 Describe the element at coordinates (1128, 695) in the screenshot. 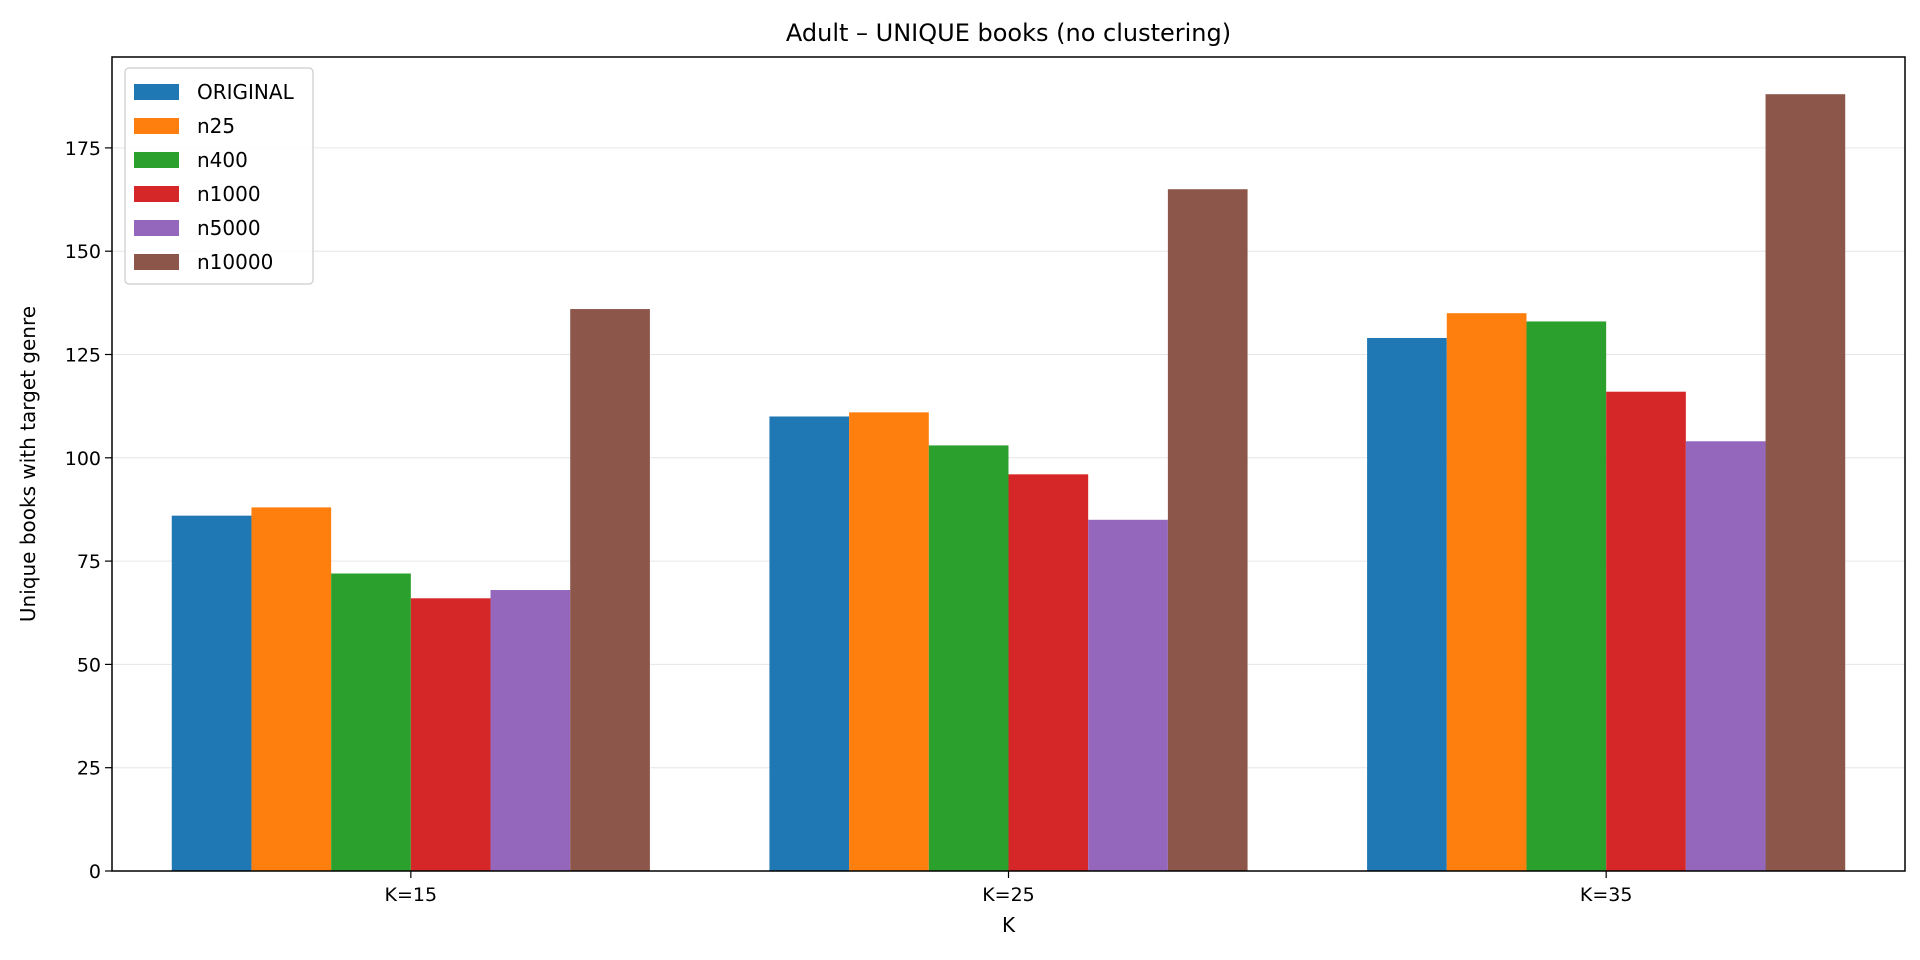

I see `bar-n5000-k25` at that location.